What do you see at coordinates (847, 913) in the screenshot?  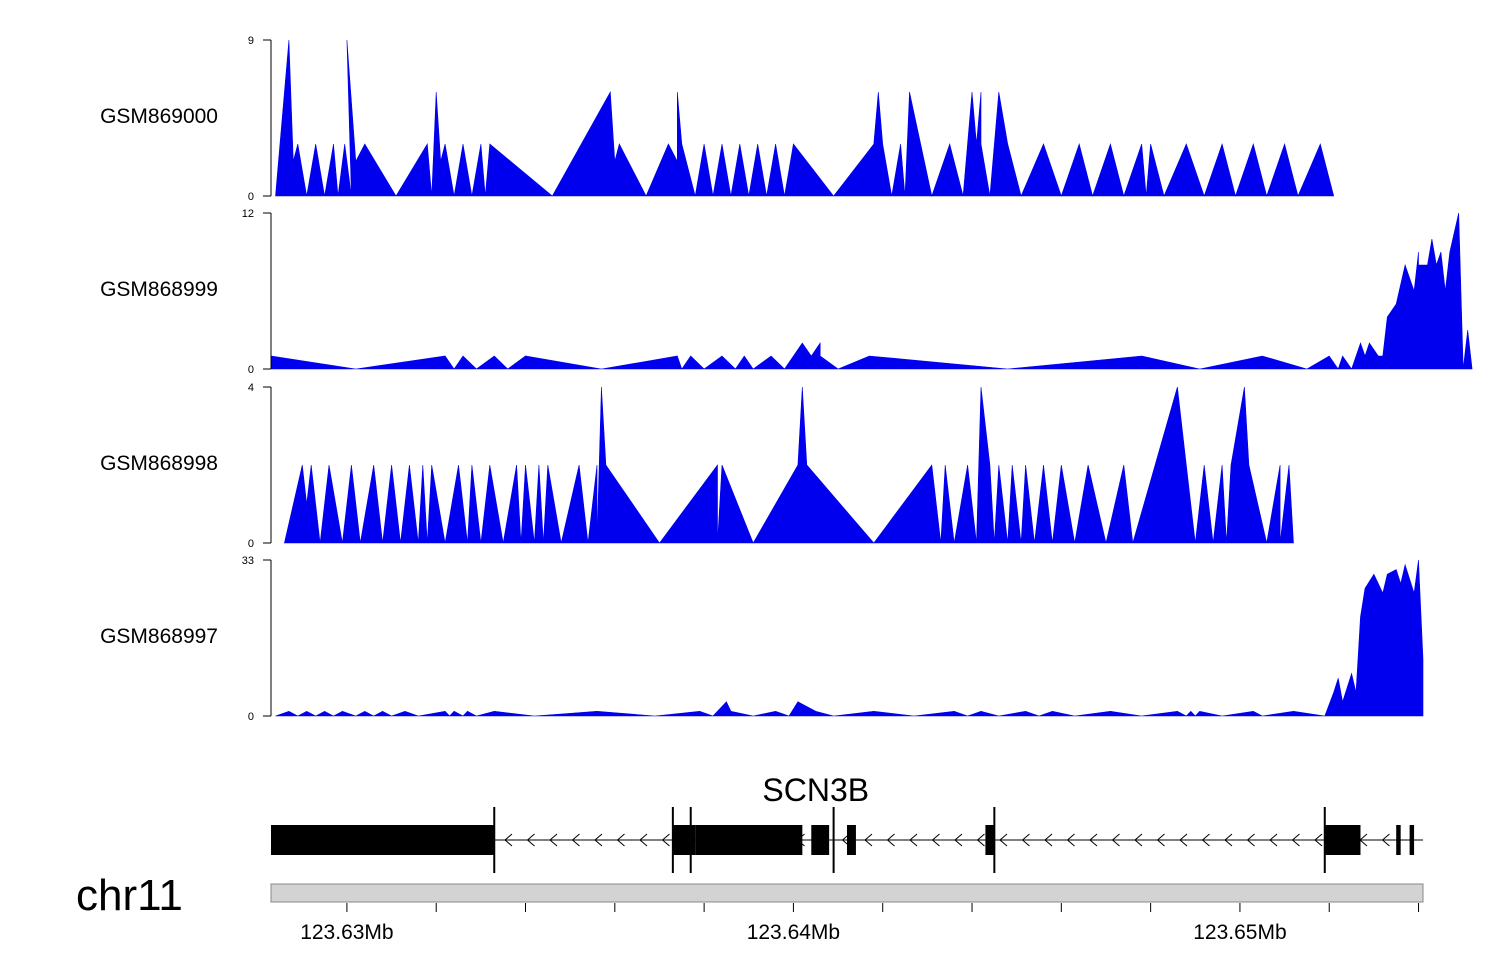 I see `genome-axis: 123.63Mb 123.64Mb 123.65Mb` at bounding box center [847, 913].